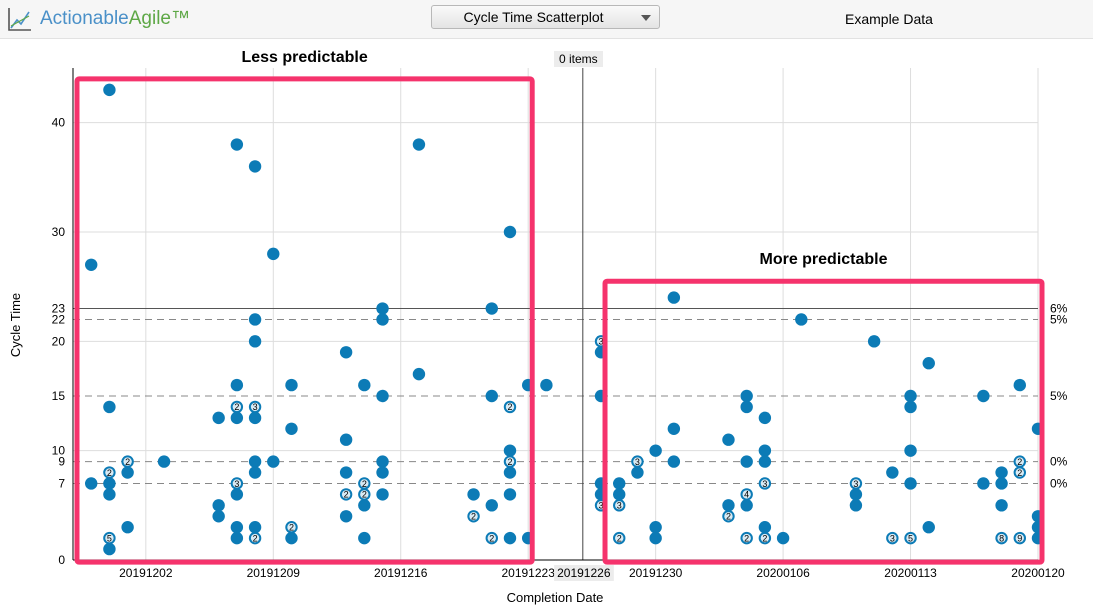 This screenshot has height=609, width=1093. Describe the element at coordinates (115, 19) in the screenshot. I see `brand-logo: ActionableAgile™` at that location.